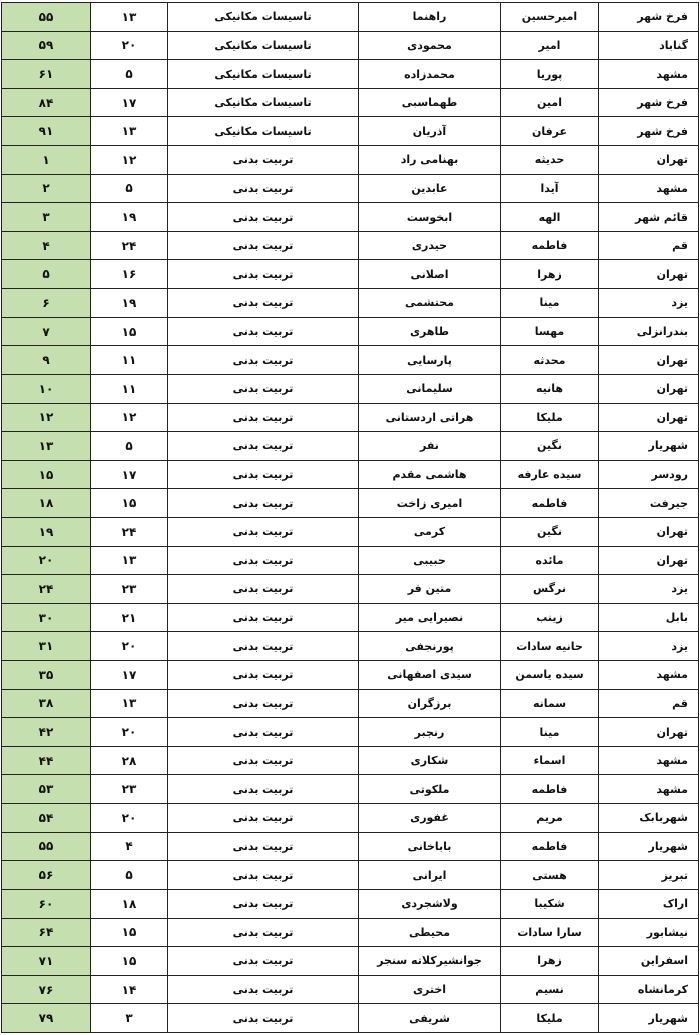  What do you see at coordinates (648, 703) in the screenshot?
I see `city-cell: قم` at bounding box center [648, 703].